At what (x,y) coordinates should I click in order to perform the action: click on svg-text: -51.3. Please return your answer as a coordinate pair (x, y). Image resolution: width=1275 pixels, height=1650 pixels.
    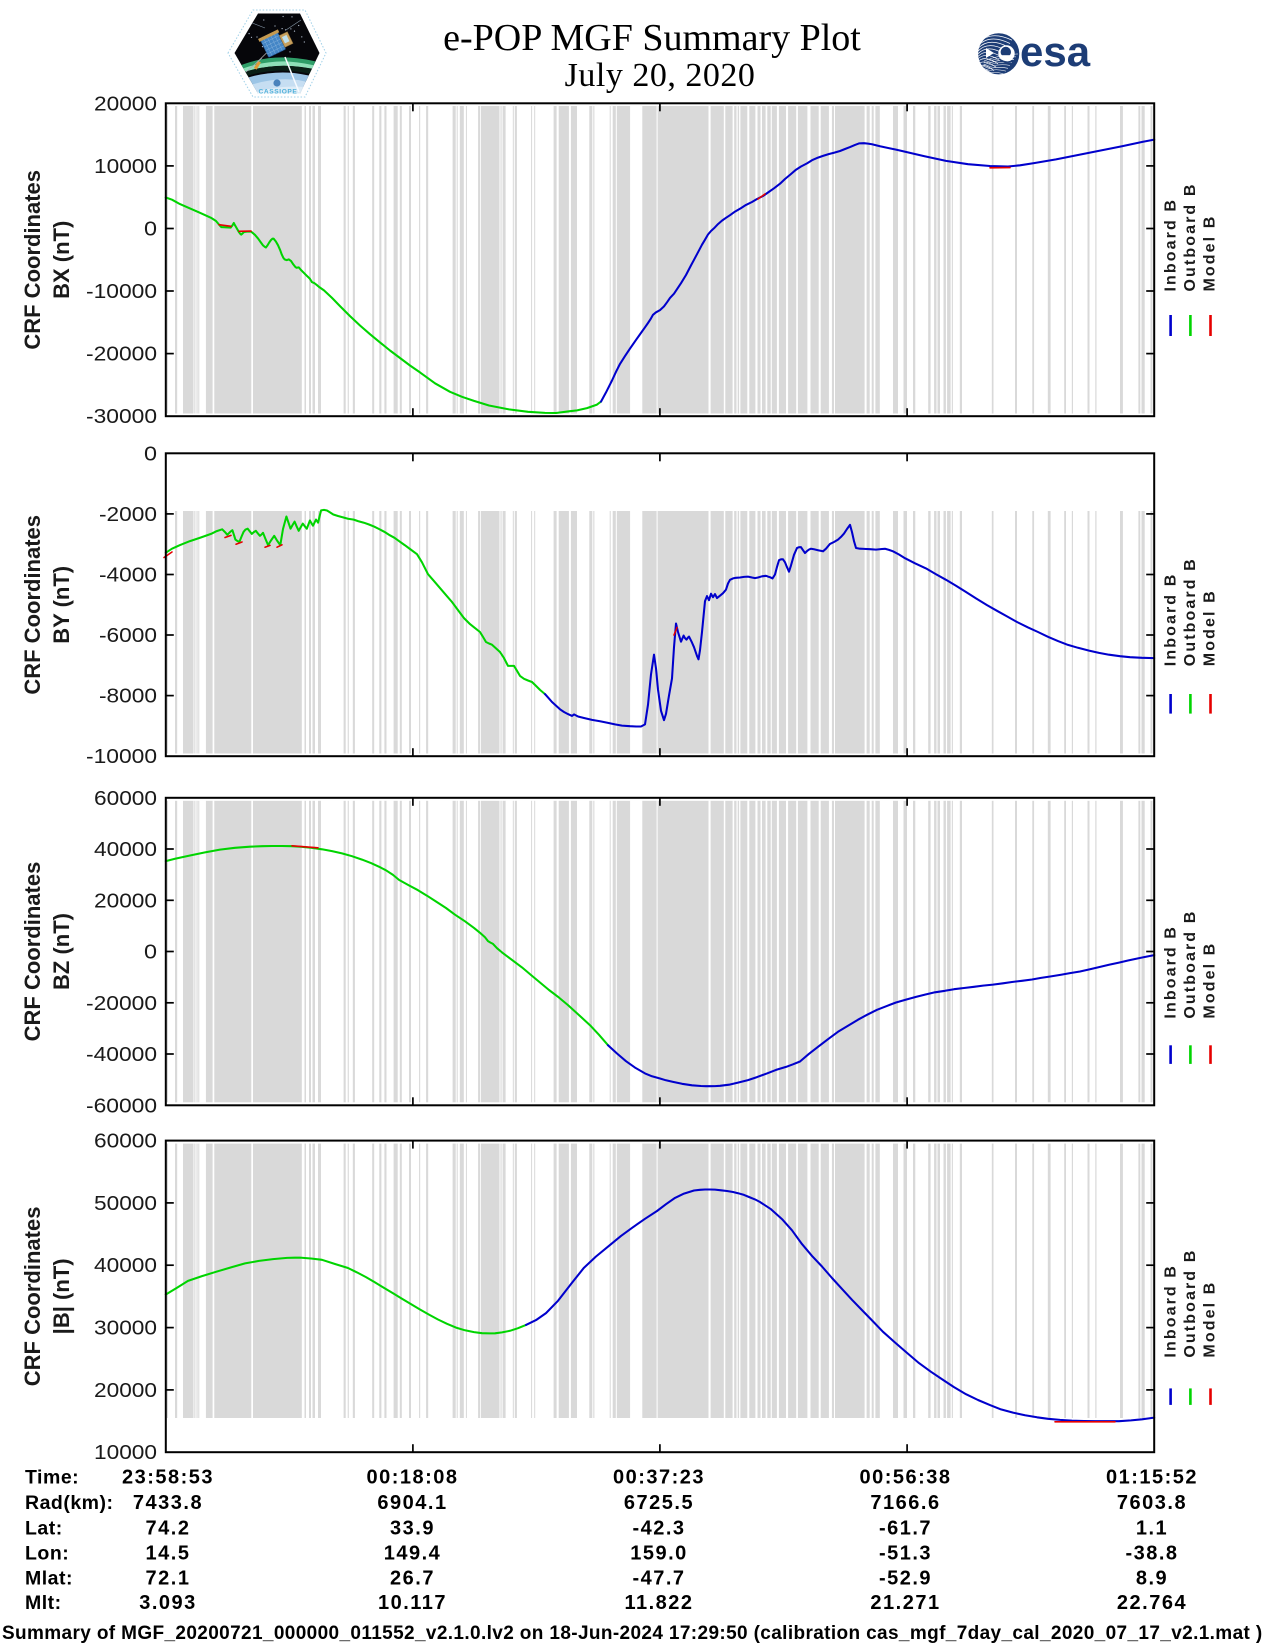
    Looking at the image, I should click on (905, 1554).